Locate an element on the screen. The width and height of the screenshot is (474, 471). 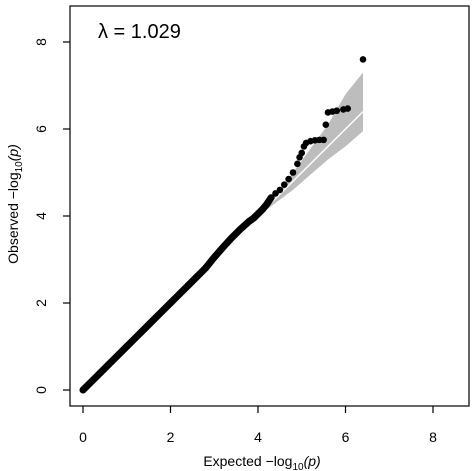
x-tick-label: 8 is located at coordinates (433, 437).